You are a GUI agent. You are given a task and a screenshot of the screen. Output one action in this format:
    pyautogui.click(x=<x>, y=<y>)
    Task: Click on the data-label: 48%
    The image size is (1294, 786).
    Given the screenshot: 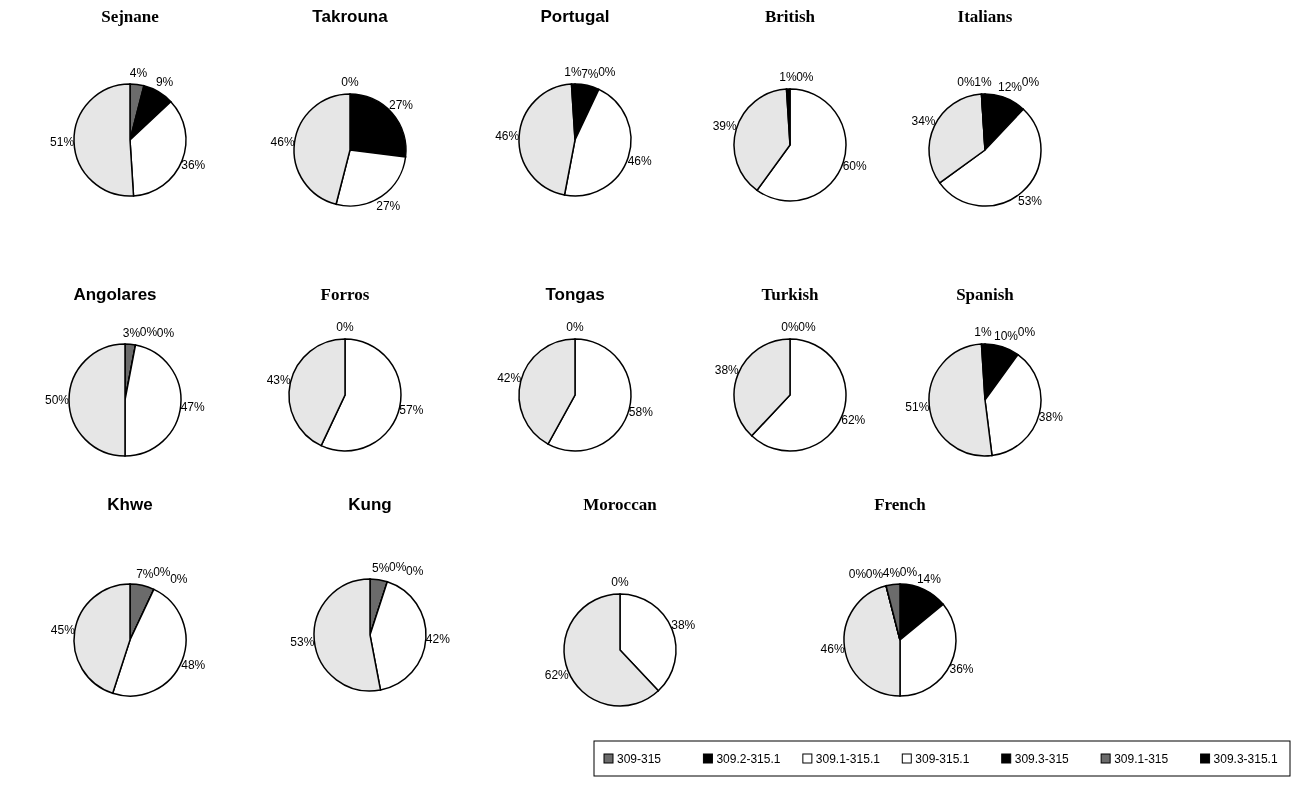 What is the action you would take?
    pyautogui.click(x=193, y=665)
    